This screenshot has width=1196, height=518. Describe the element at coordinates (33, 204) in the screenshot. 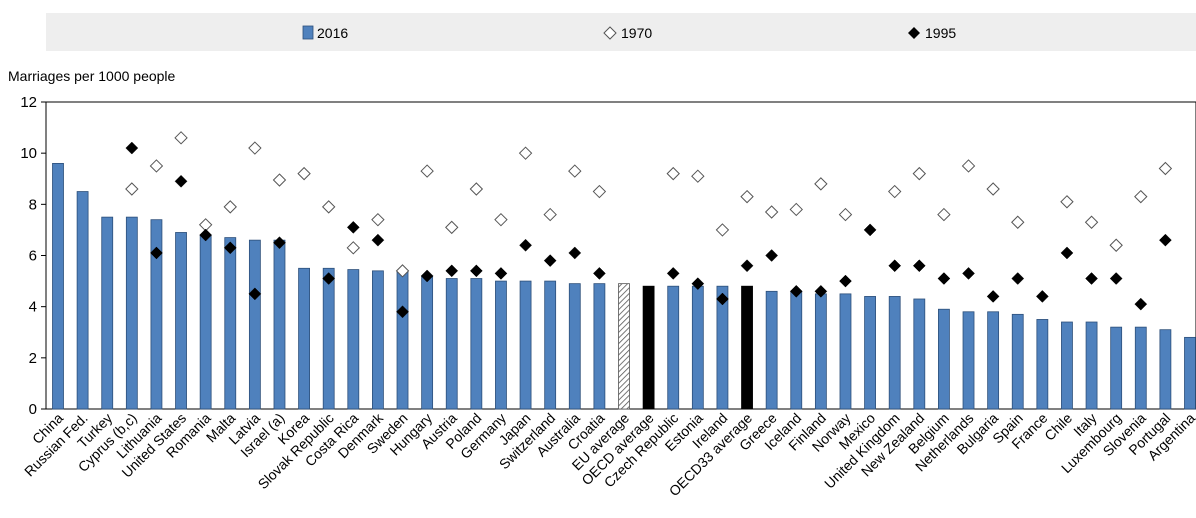

I see `y-tick-label: 8` at that location.